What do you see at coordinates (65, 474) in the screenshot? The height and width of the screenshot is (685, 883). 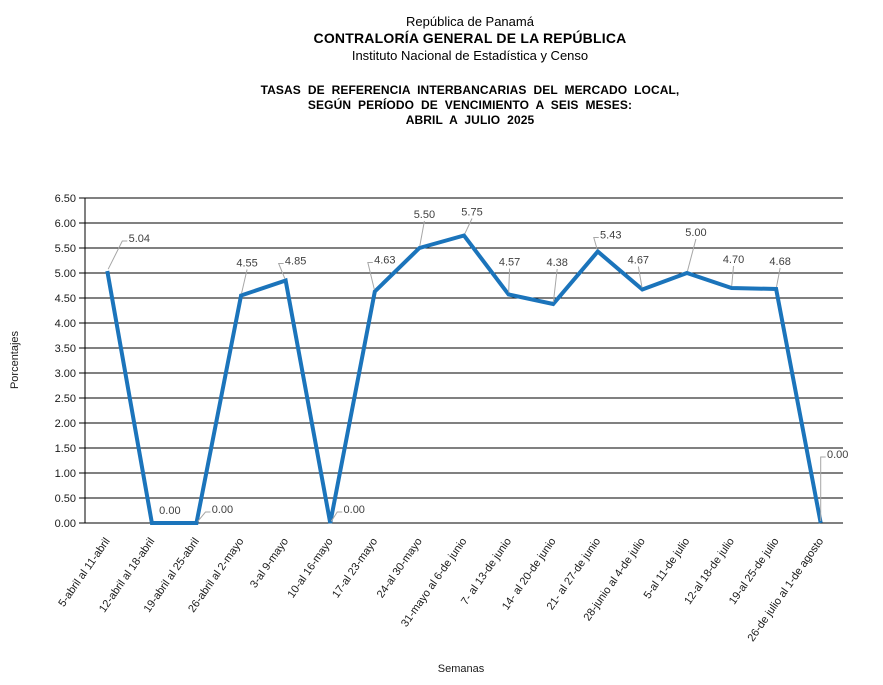 I see `y-tick-label: 1.00` at bounding box center [65, 474].